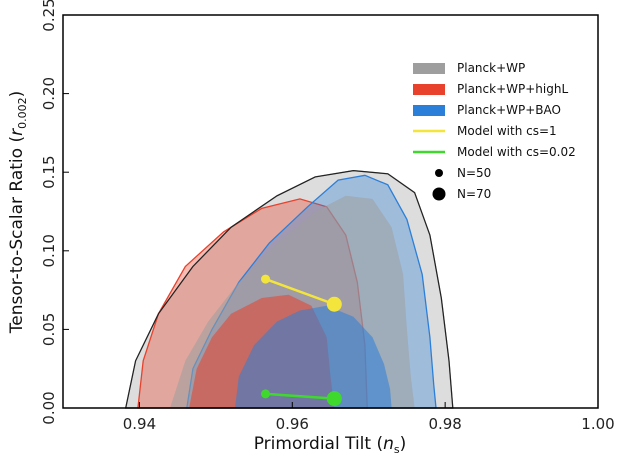 This screenshot has height=456, width=630. Describe the element at coordinates (54, 212) in the screenshot. I see `y-axis-ticks: 0.00 0.05 0.10 0.15 0.20 0.25` at that location.